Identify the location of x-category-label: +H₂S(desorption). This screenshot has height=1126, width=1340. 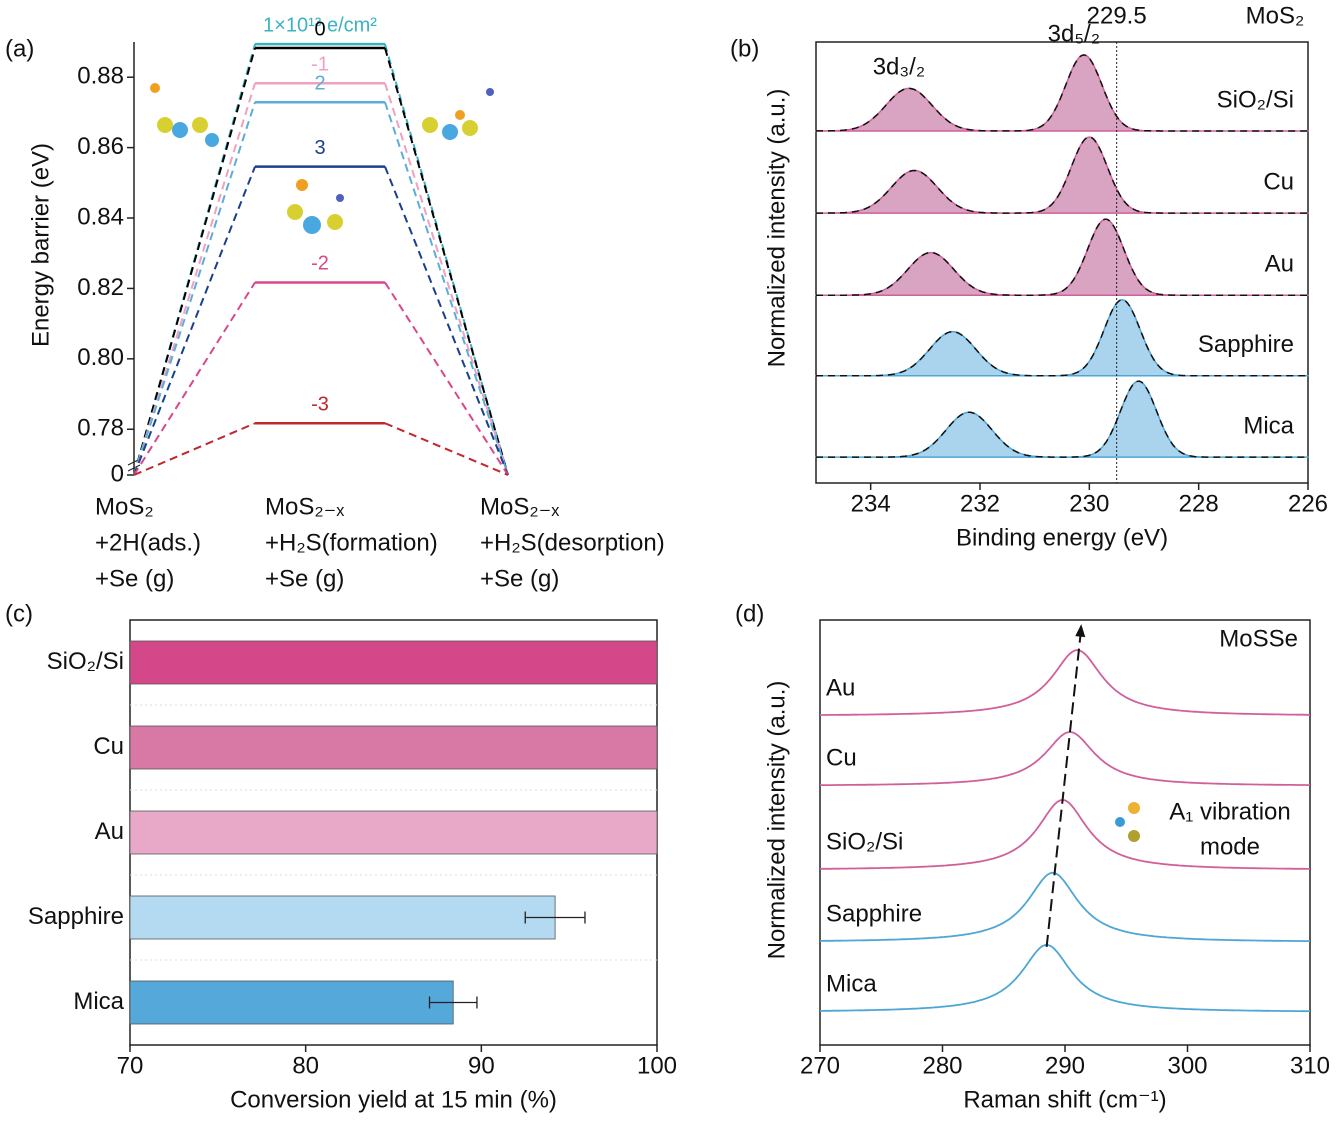
(572, 542).